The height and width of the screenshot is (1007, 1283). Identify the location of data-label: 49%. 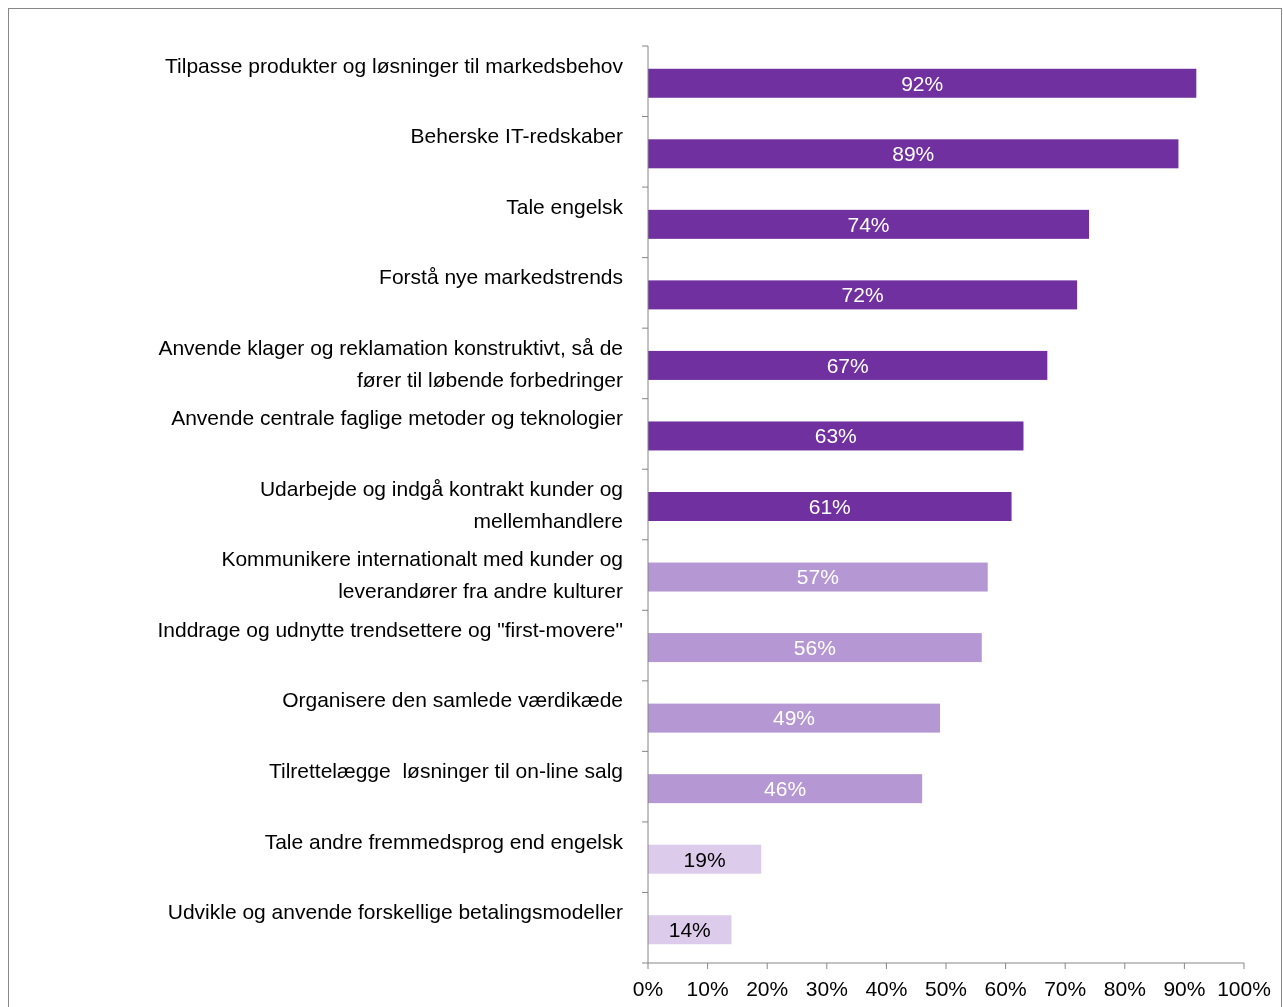
(794, 718).